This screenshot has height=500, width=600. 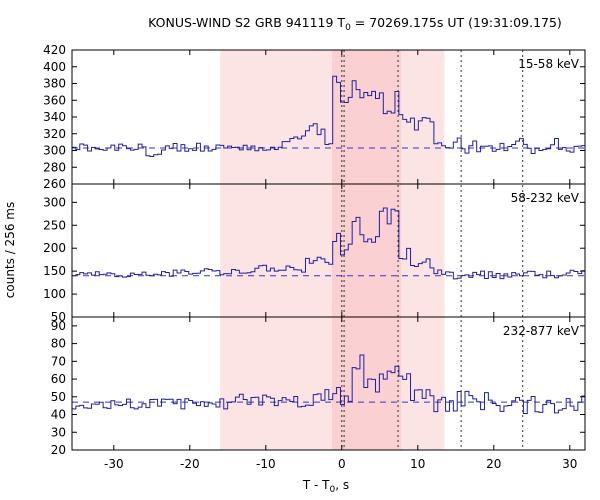 What do you see at coordinates (569, 464) in the screenshot?
I see `x-tick-label: 30` at bounding box center [569, 464].